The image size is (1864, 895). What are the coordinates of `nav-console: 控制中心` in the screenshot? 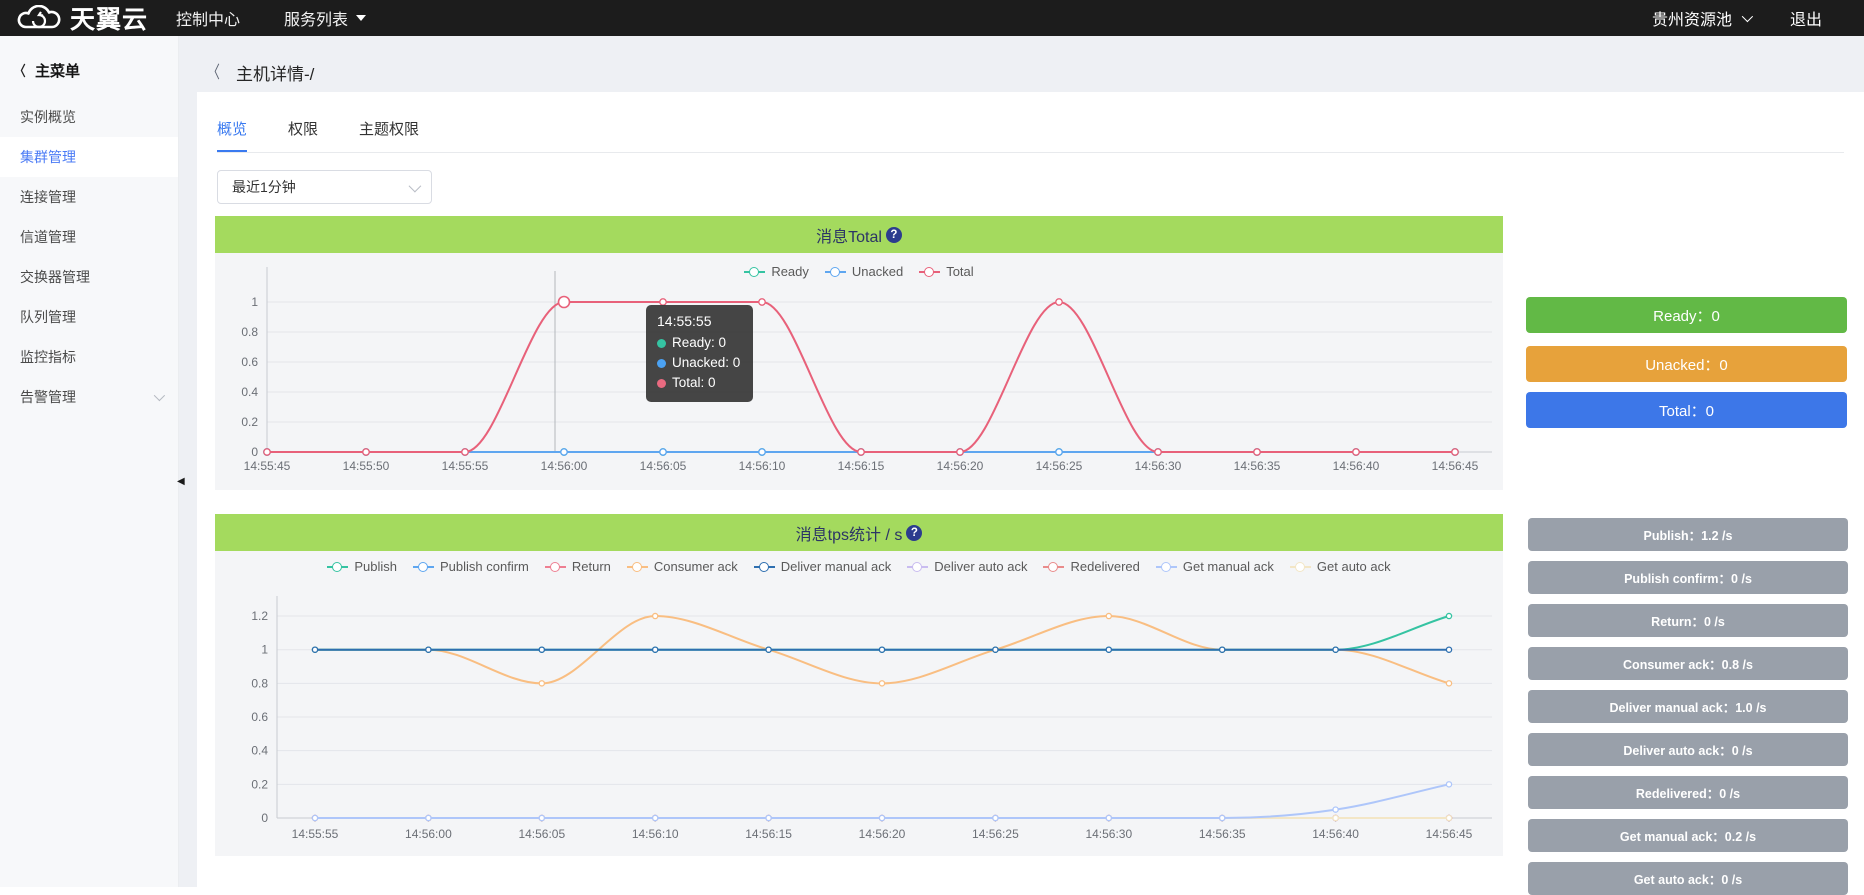 It's located at (208, 20).